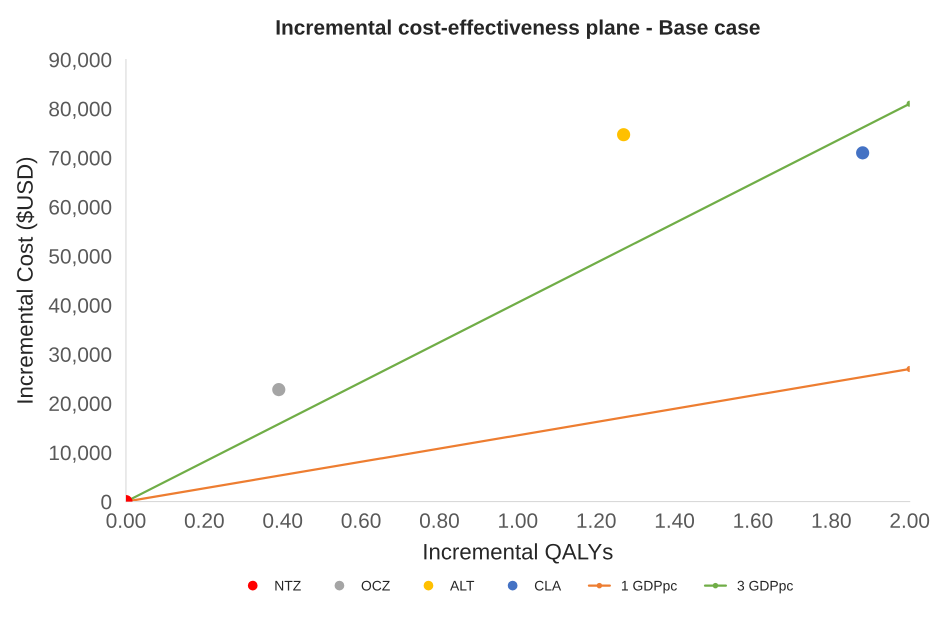  I want to click on x-tick-label: 0.80, so click(439, 520).